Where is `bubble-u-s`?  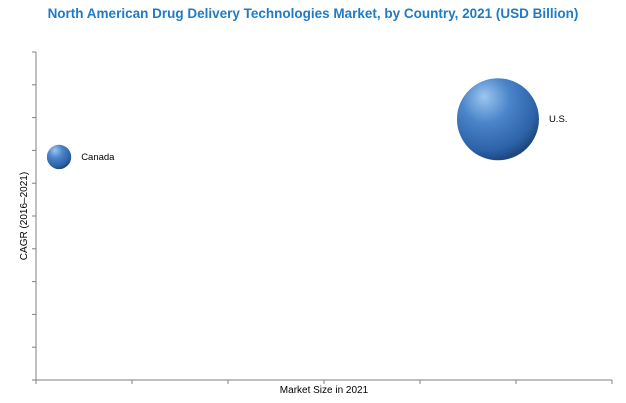
bubble-u-s is located at coordinates (497, 119).